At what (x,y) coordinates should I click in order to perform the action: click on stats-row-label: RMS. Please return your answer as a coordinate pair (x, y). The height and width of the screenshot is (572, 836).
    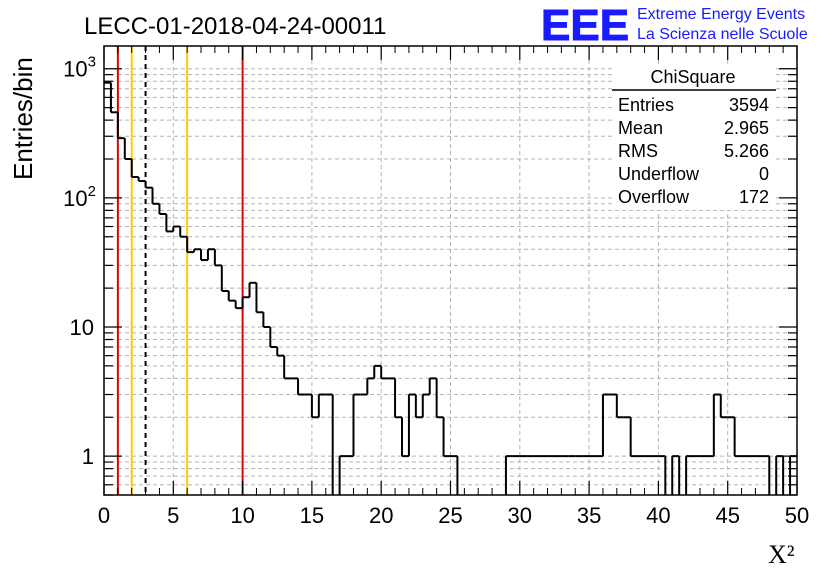
    Looking at the image, I should click on (638, 151).